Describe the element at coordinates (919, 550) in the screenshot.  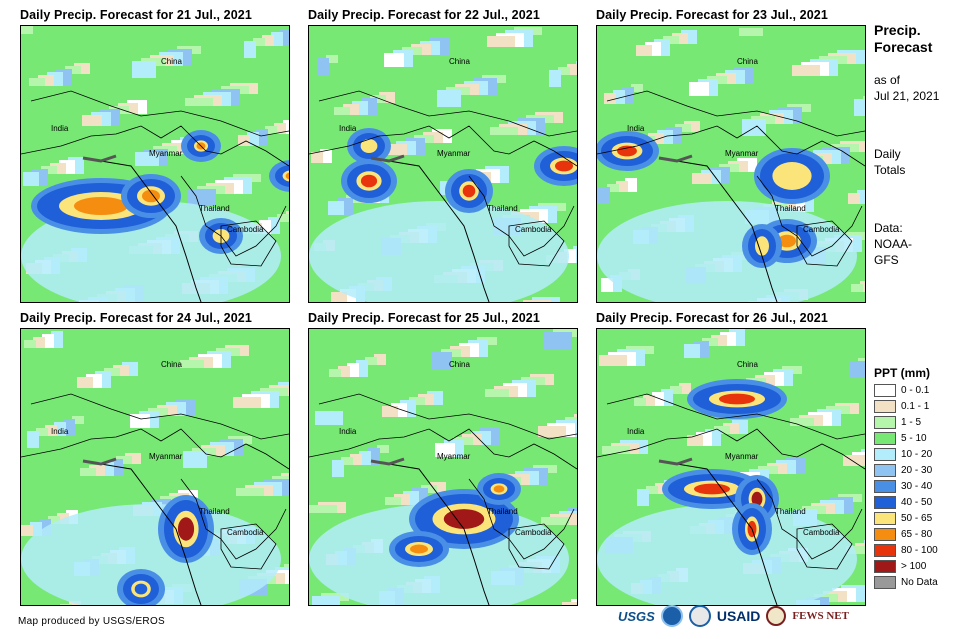
I see `legend-label: 80 - 100` at that location.